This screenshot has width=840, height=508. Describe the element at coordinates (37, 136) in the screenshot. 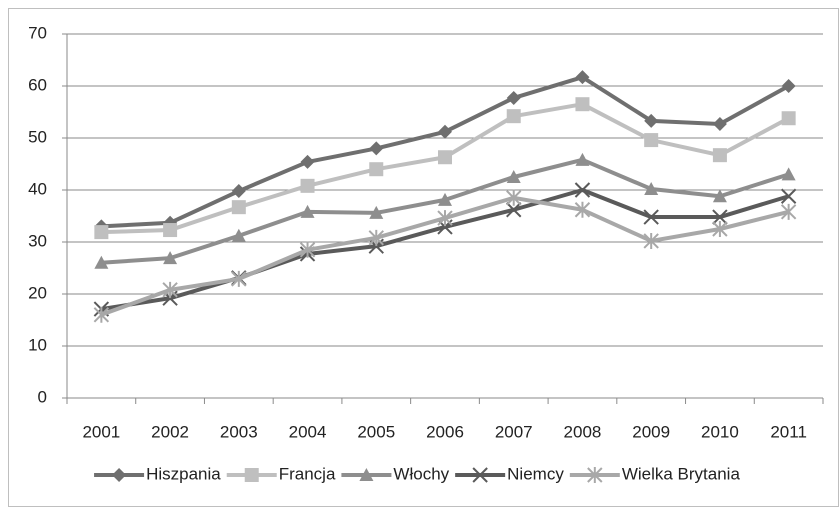

I see `y-tick-label: 50` at that location.